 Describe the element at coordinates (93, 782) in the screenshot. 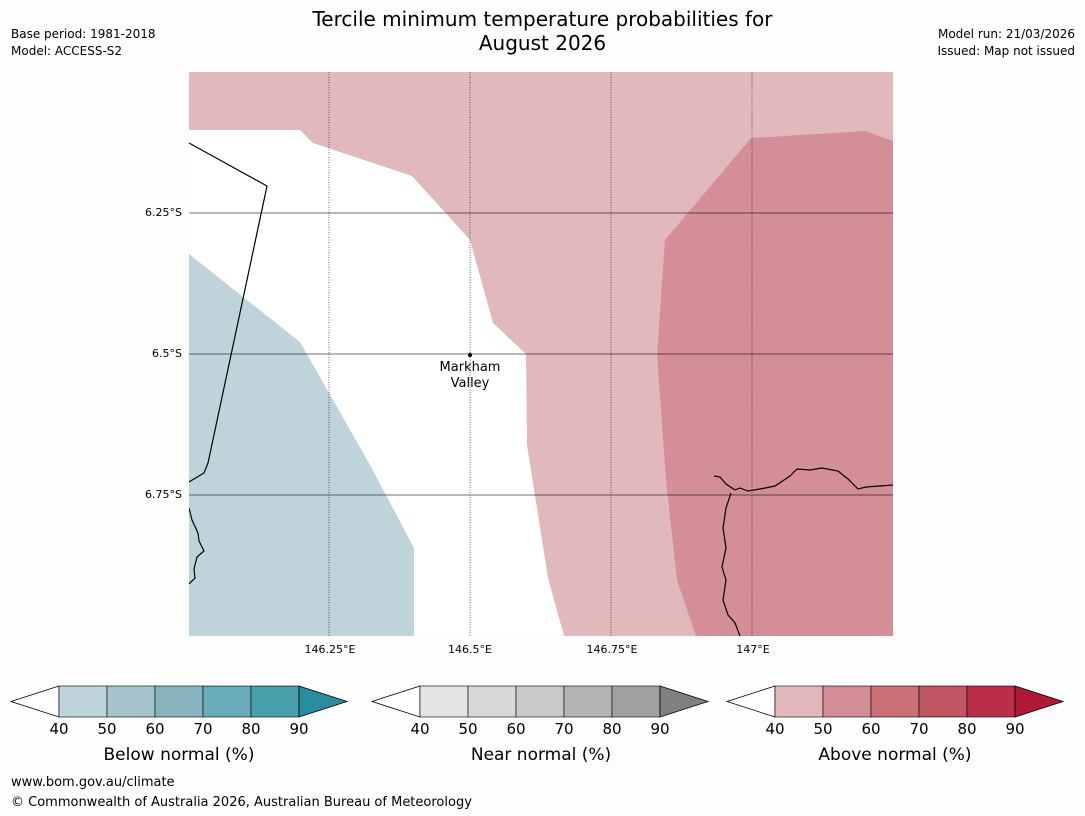

I see `footer-url: www.bom.gov.au/climate` at that location.